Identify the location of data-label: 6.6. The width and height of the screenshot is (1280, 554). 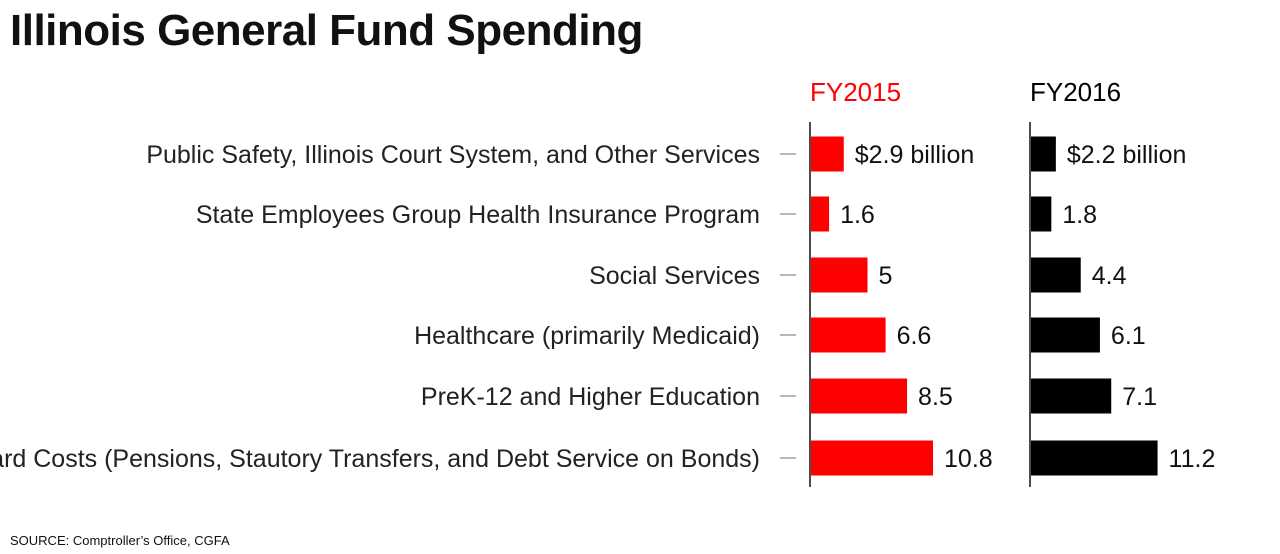
(914, 336).